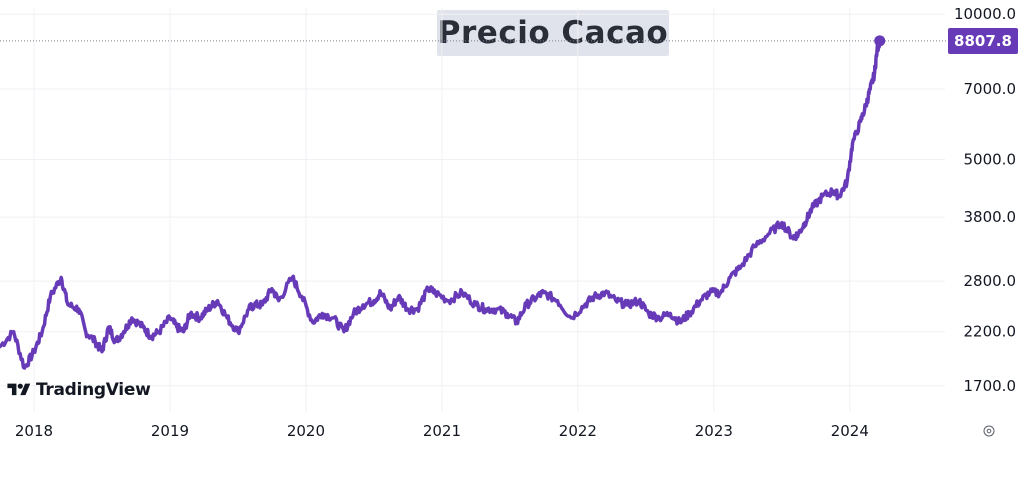 This screenshot has height=486, width=1024. What do you see at coordinates (850, 431) in the screenshot?
I see `x-tick-label: 2024` at bounding box center [850, 431].